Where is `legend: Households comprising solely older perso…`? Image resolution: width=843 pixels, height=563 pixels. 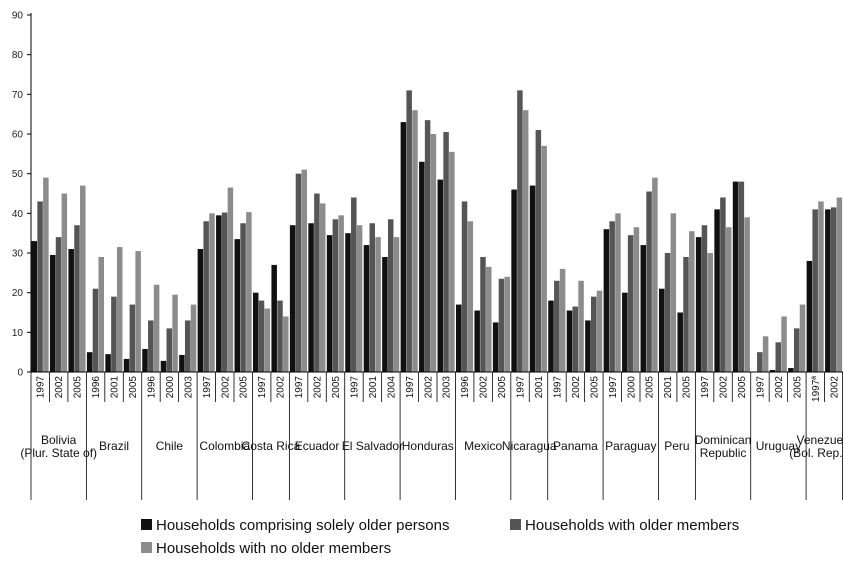
legend: Households comprising solely older perso… is located at coordinates (440, 537).